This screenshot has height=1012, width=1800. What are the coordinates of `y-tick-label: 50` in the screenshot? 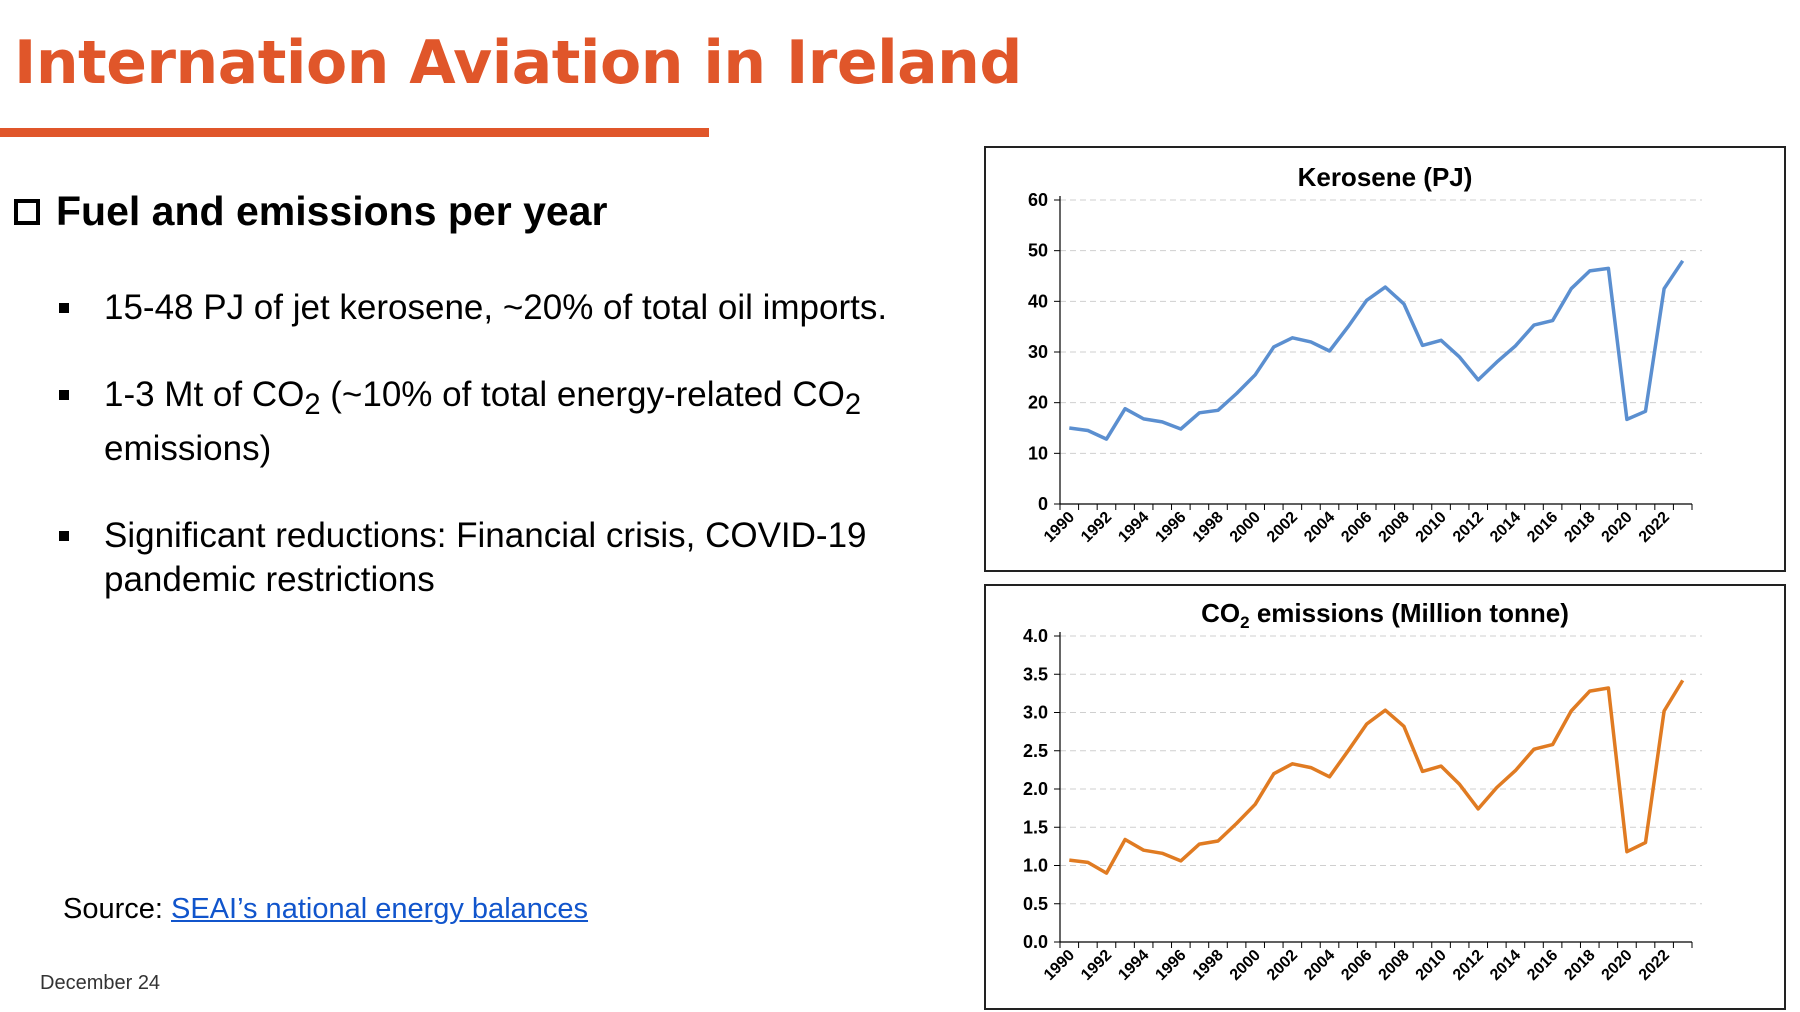 It's located at (1038, 251).